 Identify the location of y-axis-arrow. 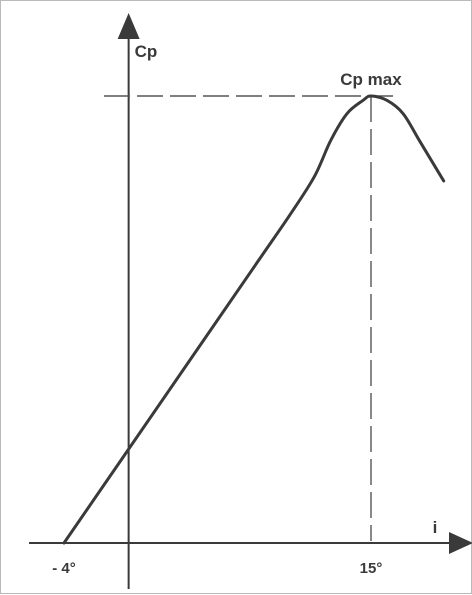
(128, 26).